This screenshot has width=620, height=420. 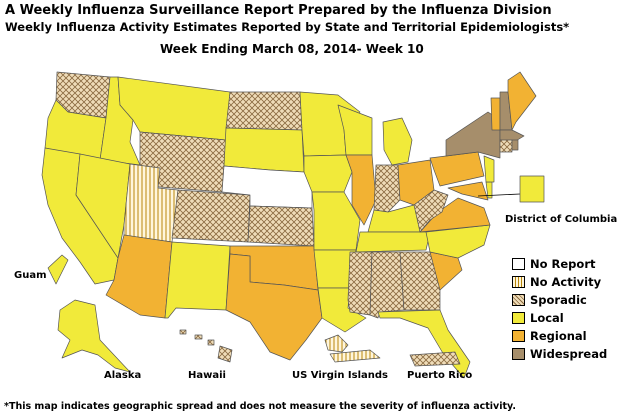 What do you see at coordinates (515, 145) in the screenshot?
I see `state-rhode-island` at bounding box center [515, 145].